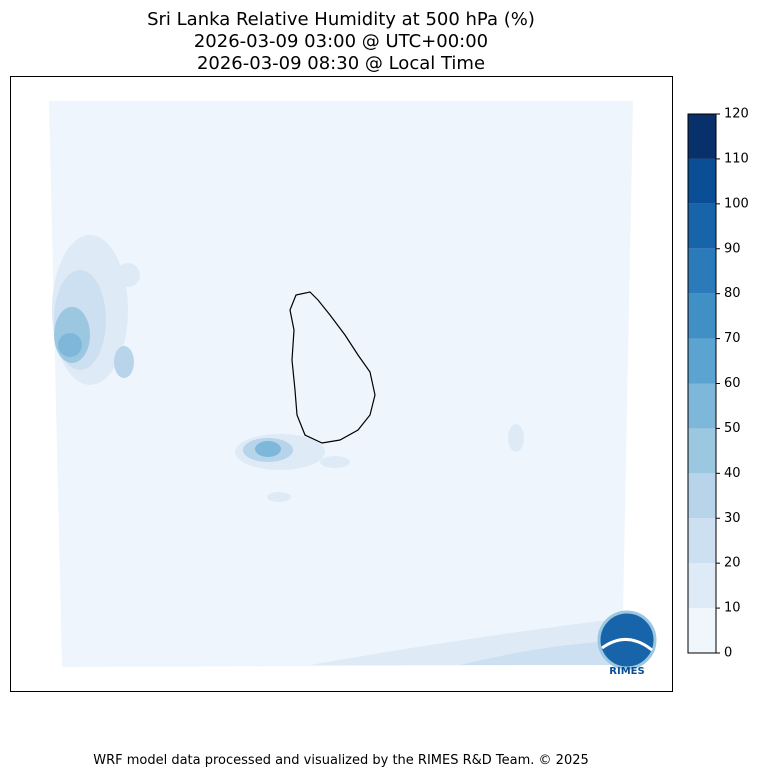  Describe the element at coordinates (627, 645) in the screenshot. I see `logo-wave` at that location.